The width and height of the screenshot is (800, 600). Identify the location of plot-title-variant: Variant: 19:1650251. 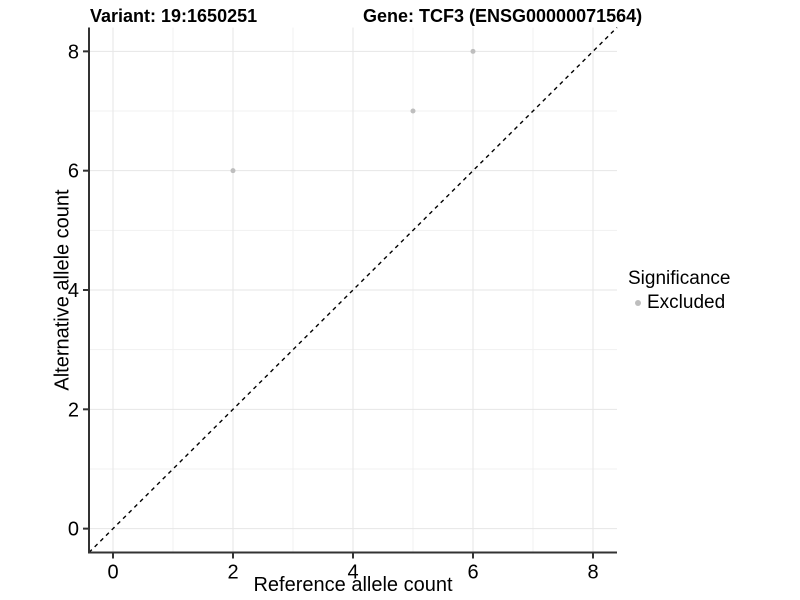
(174, 16).